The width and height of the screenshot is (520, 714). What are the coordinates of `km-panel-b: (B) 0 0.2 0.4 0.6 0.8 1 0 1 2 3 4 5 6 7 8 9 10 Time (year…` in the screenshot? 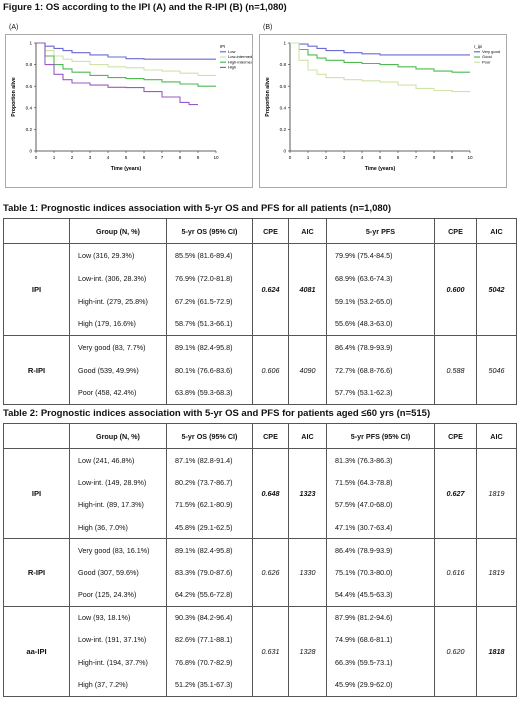 It's located at (383, 106).